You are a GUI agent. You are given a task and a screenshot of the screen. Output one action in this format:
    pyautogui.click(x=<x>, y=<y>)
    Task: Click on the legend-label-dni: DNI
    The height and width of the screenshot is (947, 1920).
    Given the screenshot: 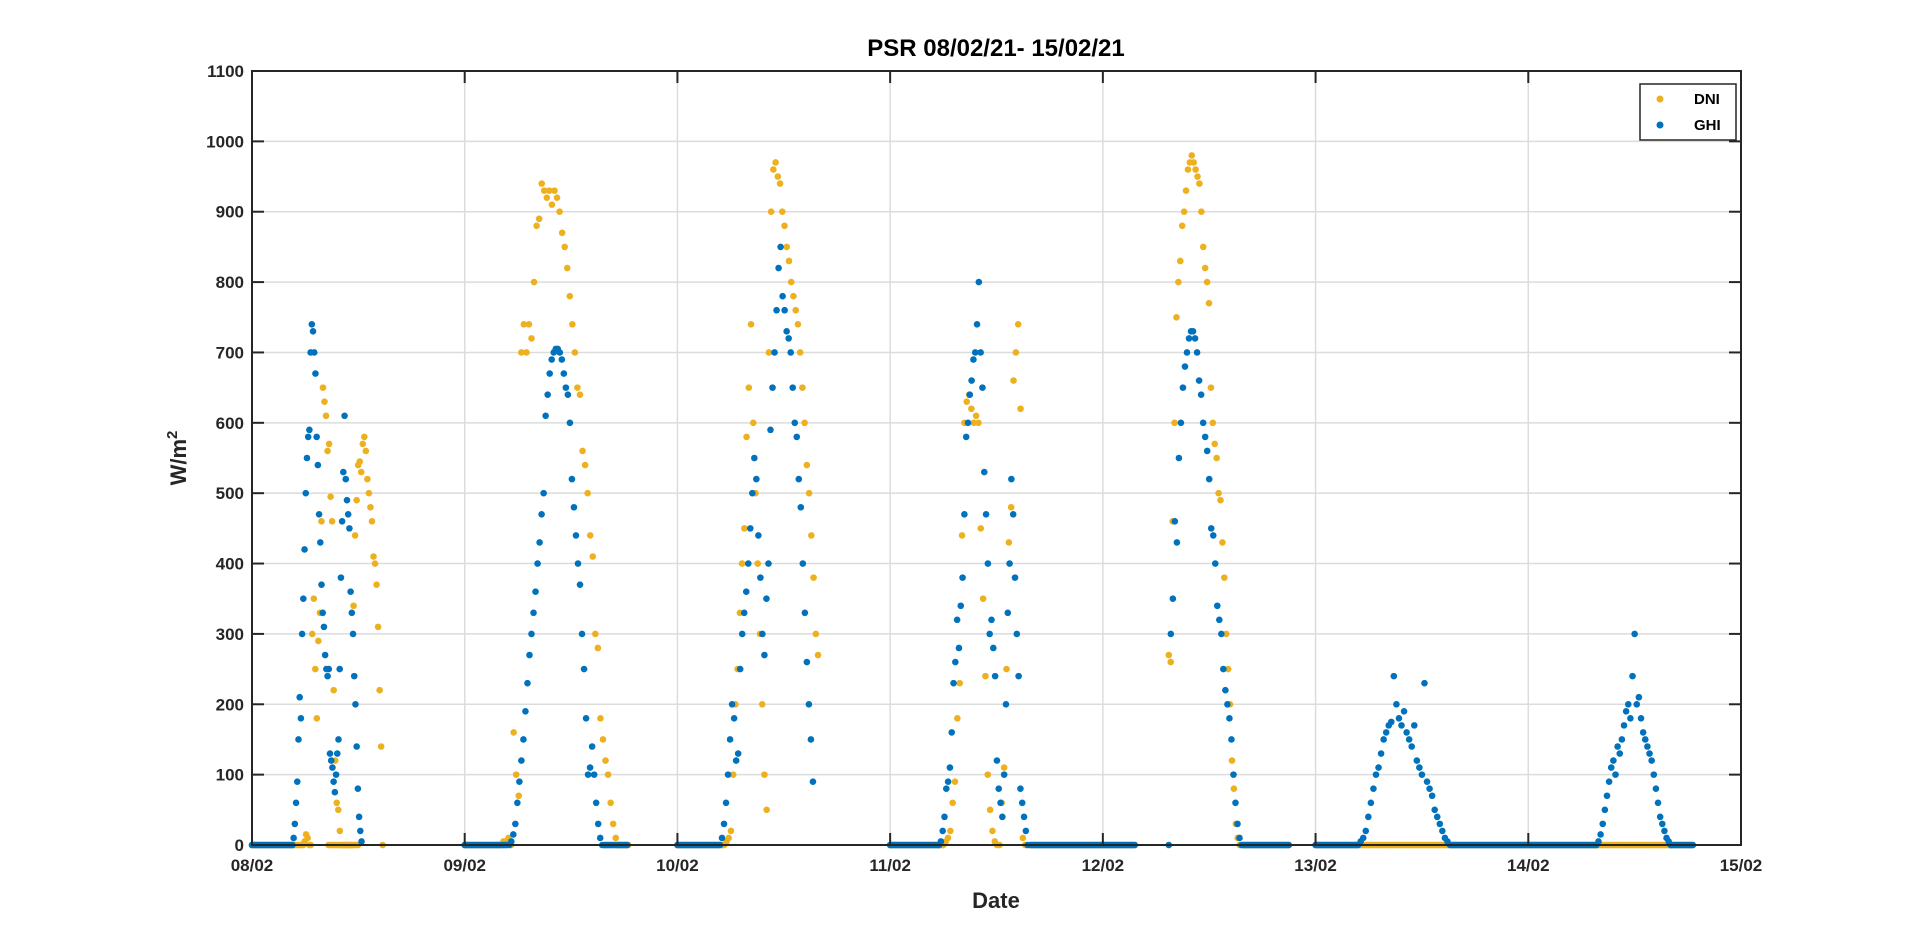 What is the action you would take?
    pyautogui.click(x=1707, y=99)
    